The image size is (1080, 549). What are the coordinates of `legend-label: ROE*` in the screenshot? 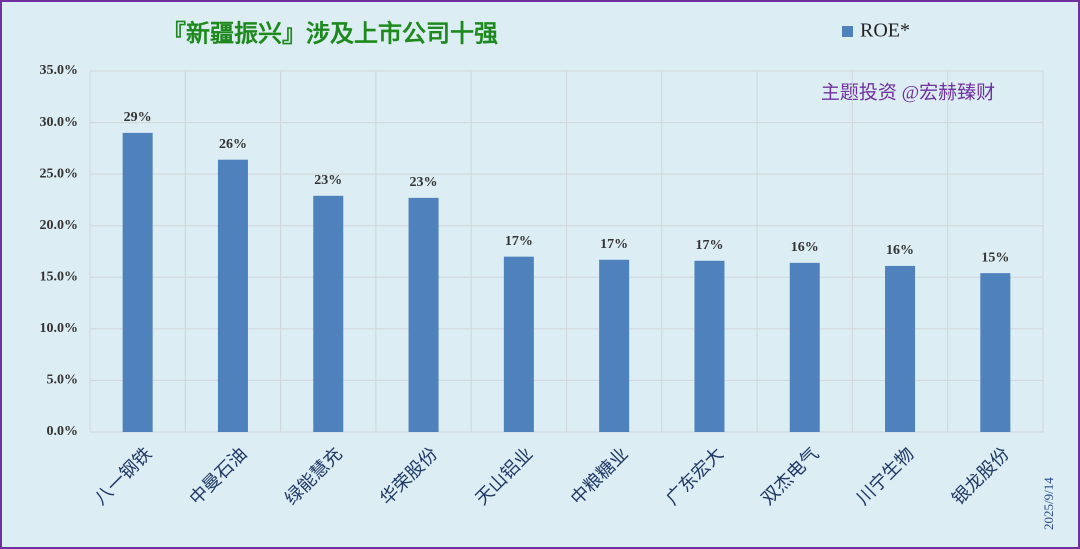 It's located at (885, 31).